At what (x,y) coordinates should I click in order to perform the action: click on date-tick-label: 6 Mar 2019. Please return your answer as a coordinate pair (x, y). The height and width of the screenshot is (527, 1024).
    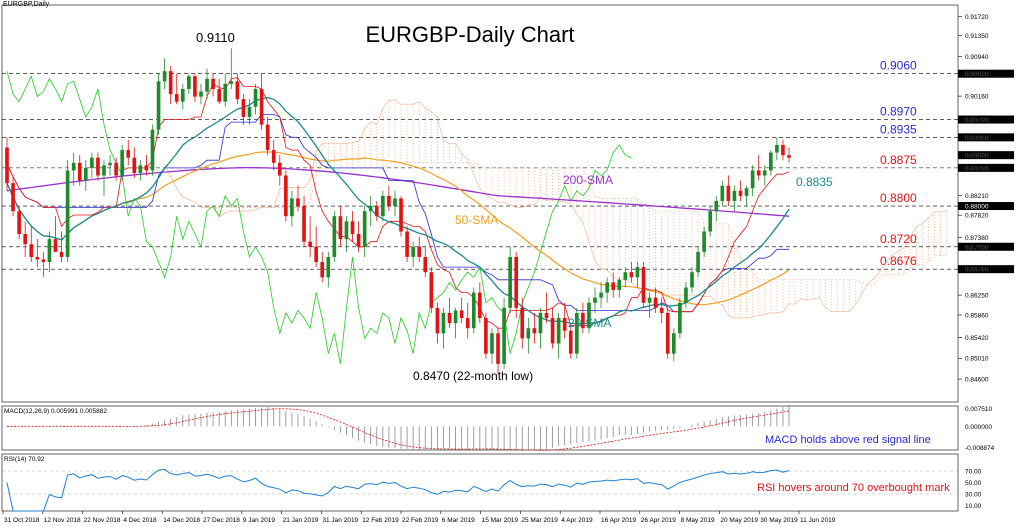
    Looking at the image, I should click on (458, 520).